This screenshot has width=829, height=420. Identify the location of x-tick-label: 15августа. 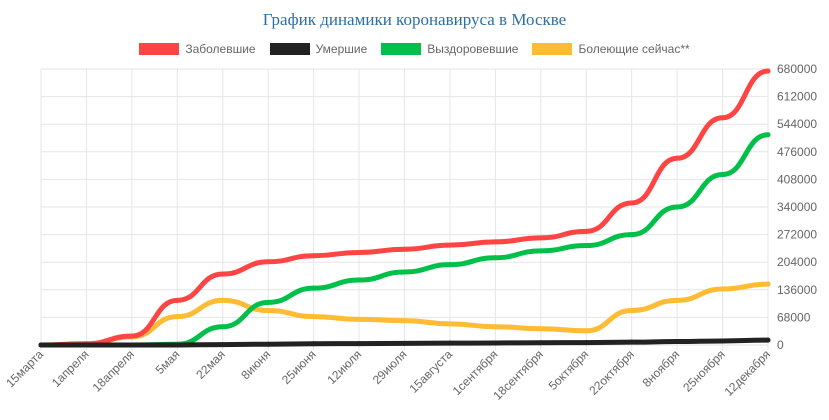
(430, 371).